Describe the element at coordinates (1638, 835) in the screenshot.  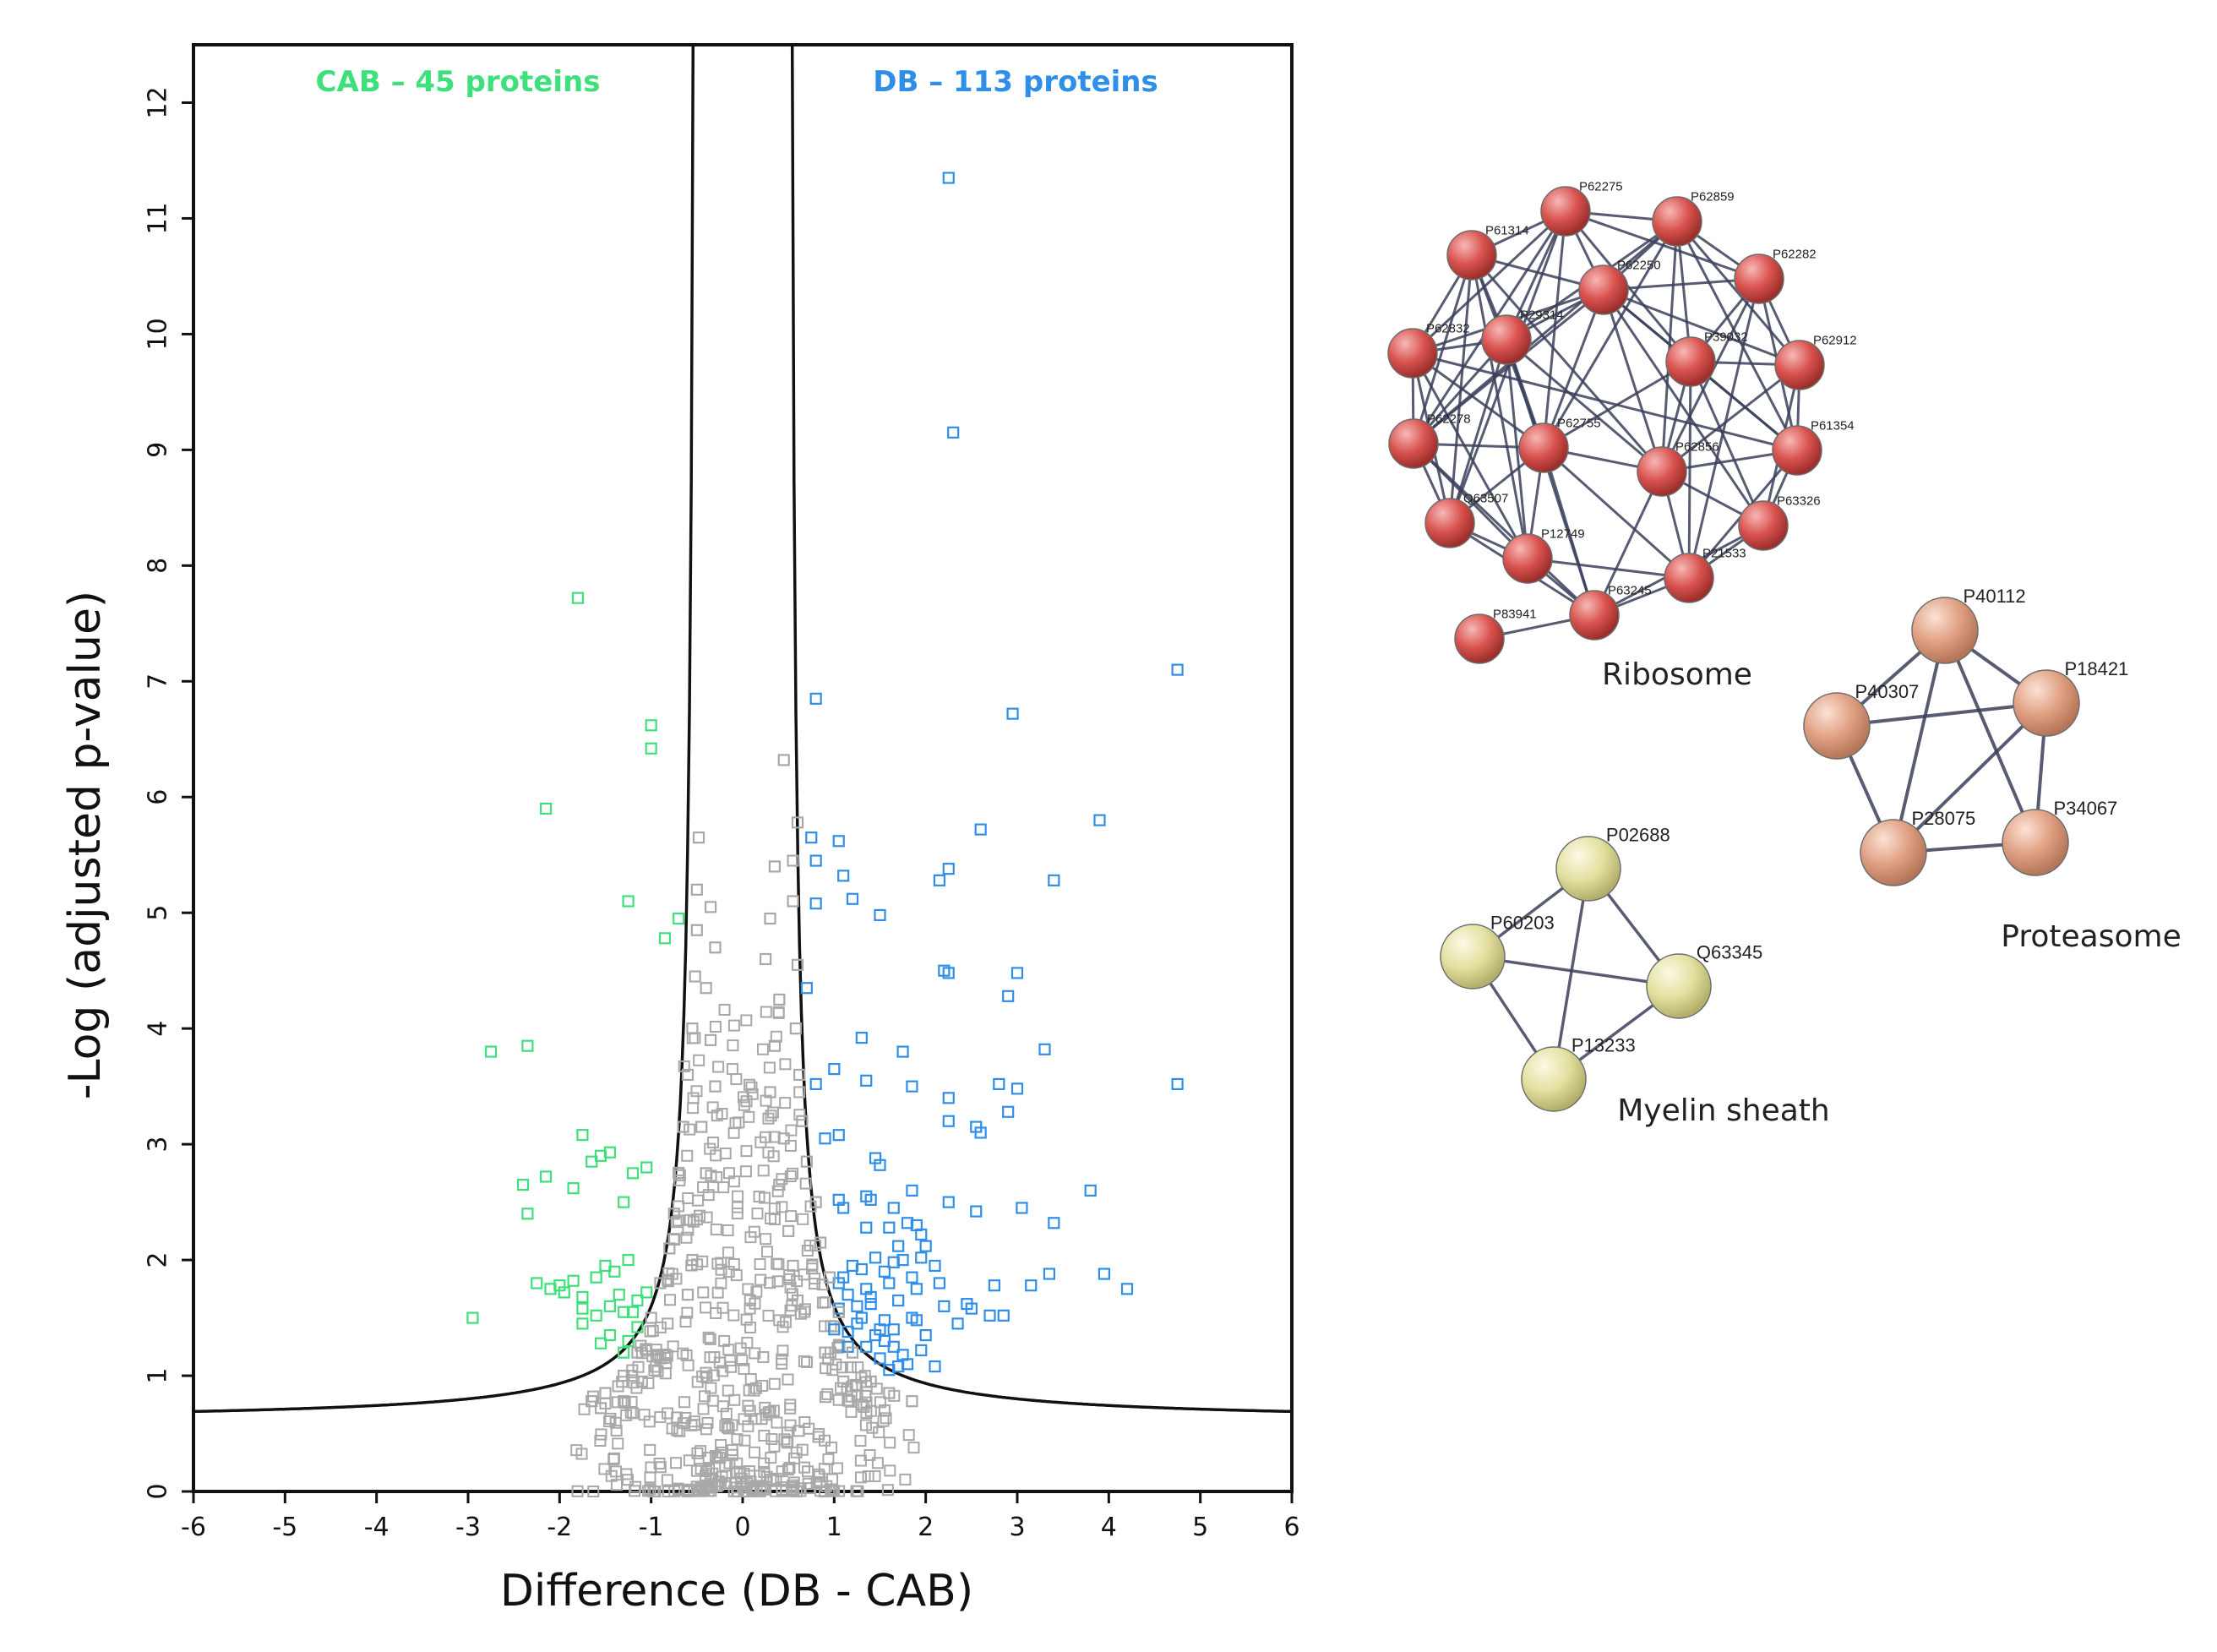
I see `protein-label: P02688` at that location.